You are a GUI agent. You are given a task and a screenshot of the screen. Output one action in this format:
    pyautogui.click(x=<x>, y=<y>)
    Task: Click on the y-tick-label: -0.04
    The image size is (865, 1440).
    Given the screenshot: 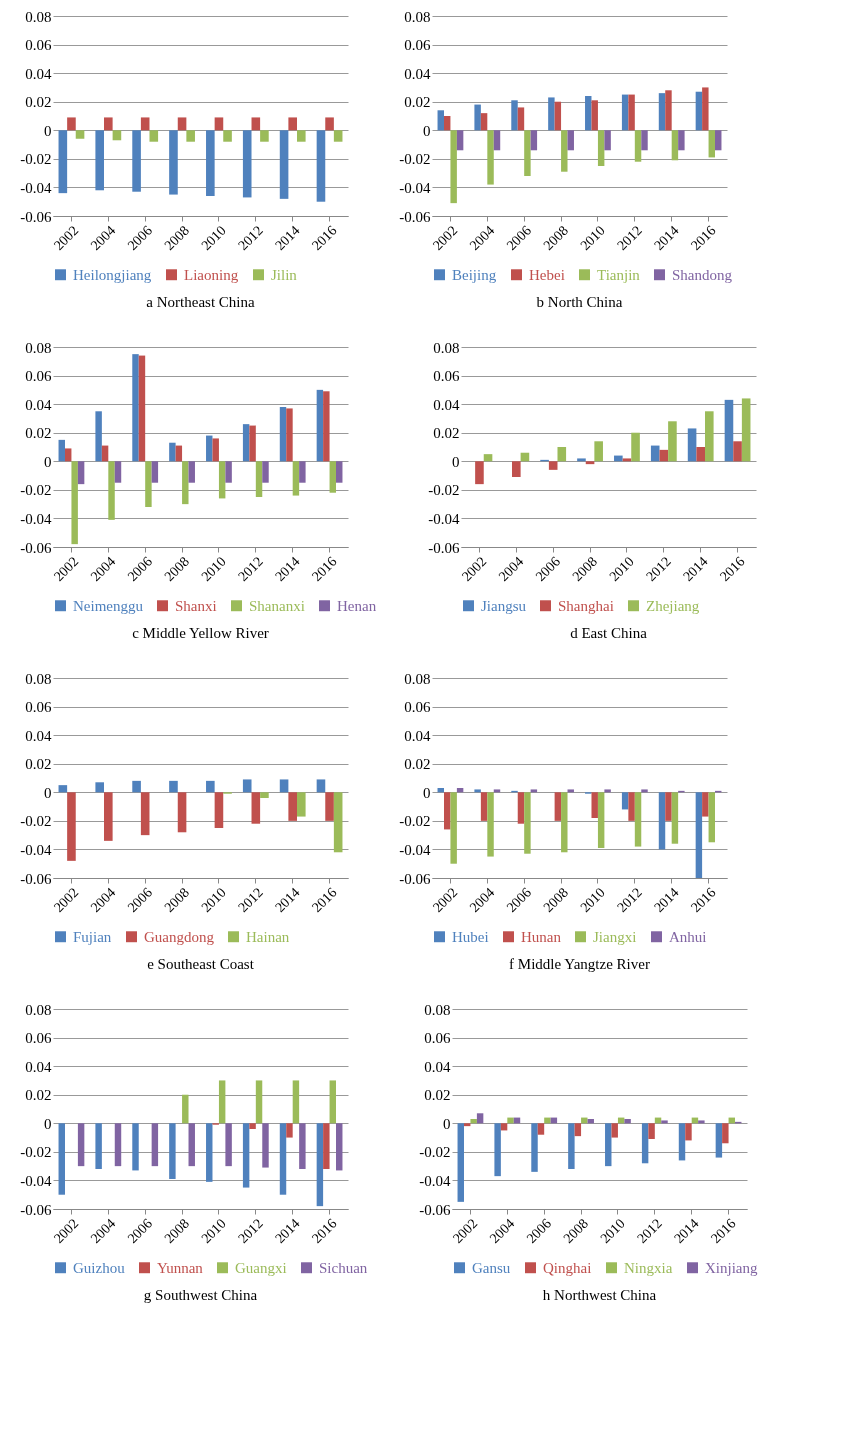 What is the action you would take?
    pyautogui.click(x=36, y=518)
    